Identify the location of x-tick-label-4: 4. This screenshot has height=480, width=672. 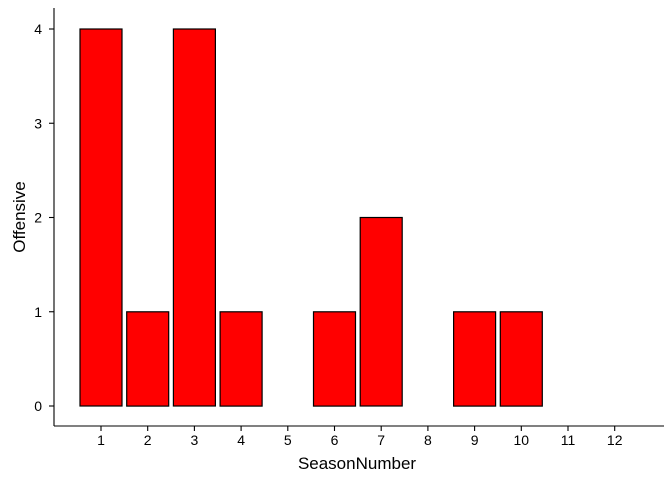
(241, 440).